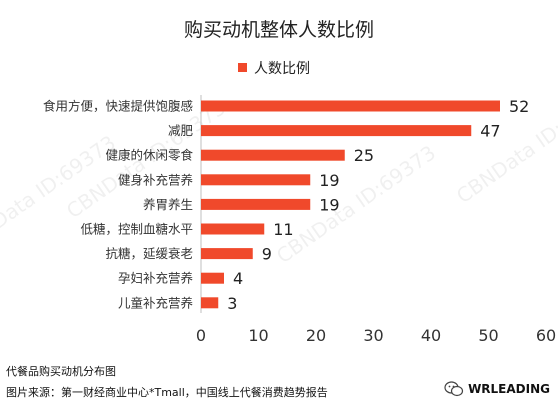 This screenshot has height=420, width=558. I want to click on x-tick-label: 50, so click(488, 335).